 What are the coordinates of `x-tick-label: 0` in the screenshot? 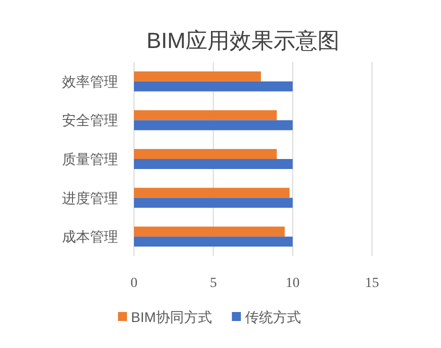 It's located at (134, 283).